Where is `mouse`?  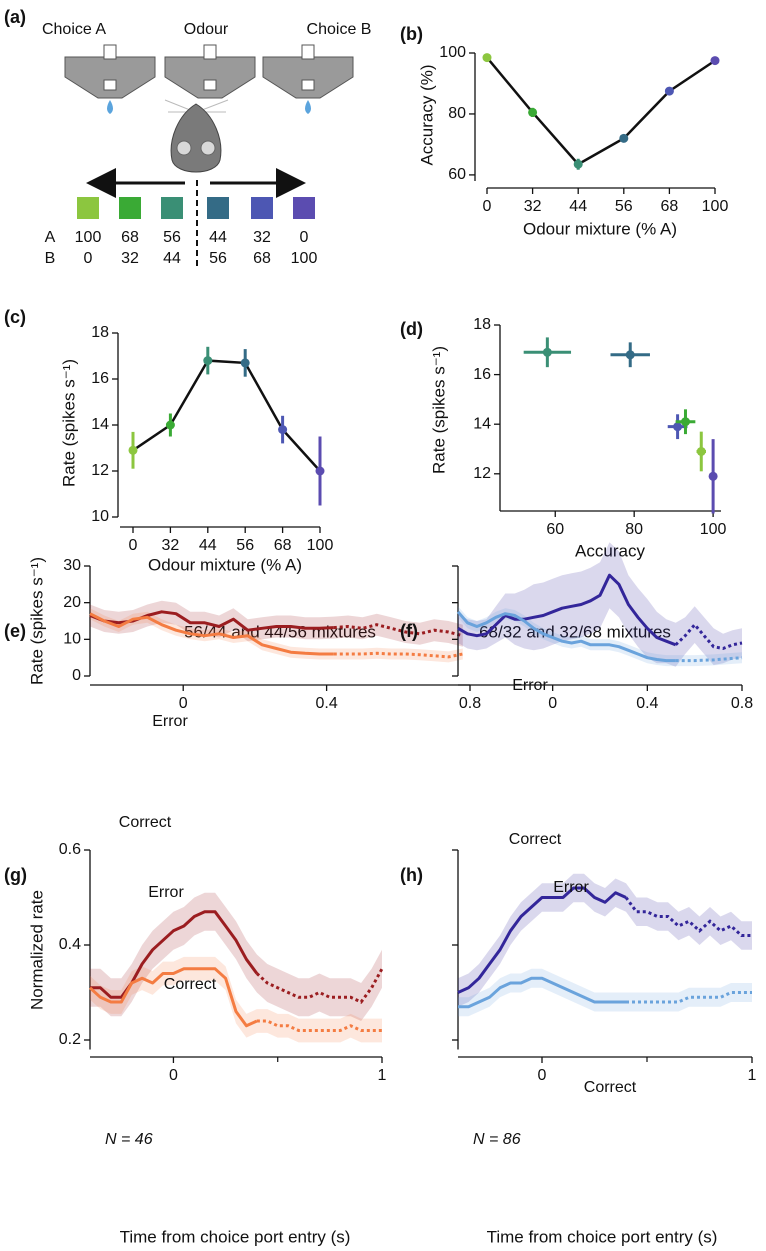
mouse is located at coordinates (196, 136).